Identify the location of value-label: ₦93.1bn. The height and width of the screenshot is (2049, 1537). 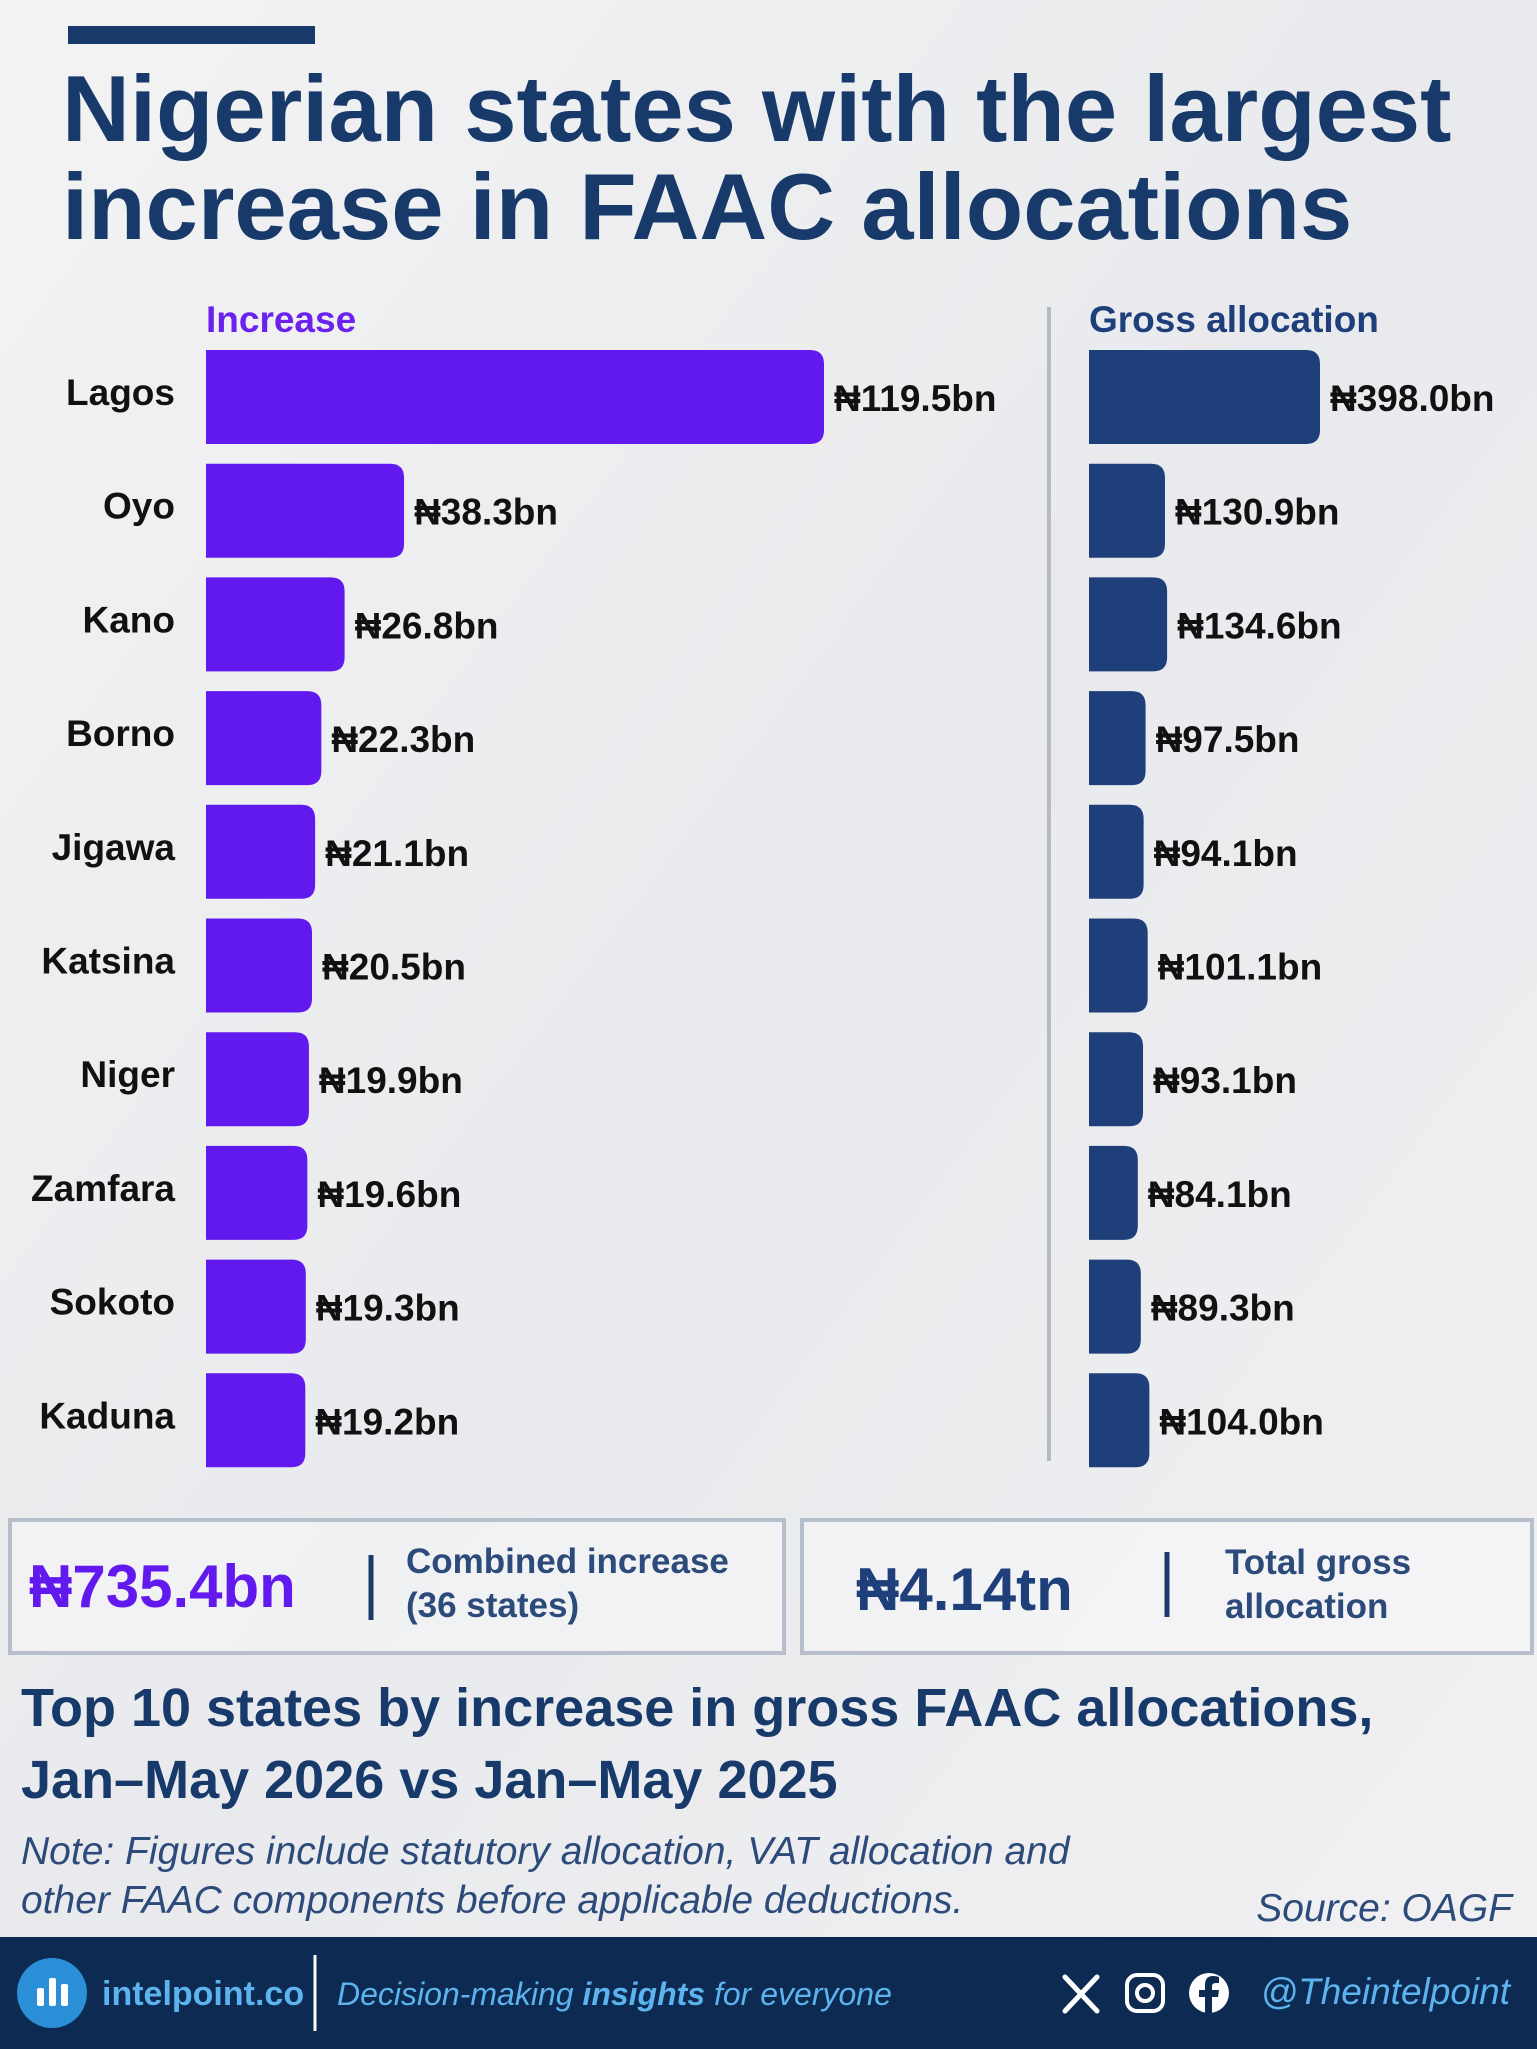
(1225, 1080).